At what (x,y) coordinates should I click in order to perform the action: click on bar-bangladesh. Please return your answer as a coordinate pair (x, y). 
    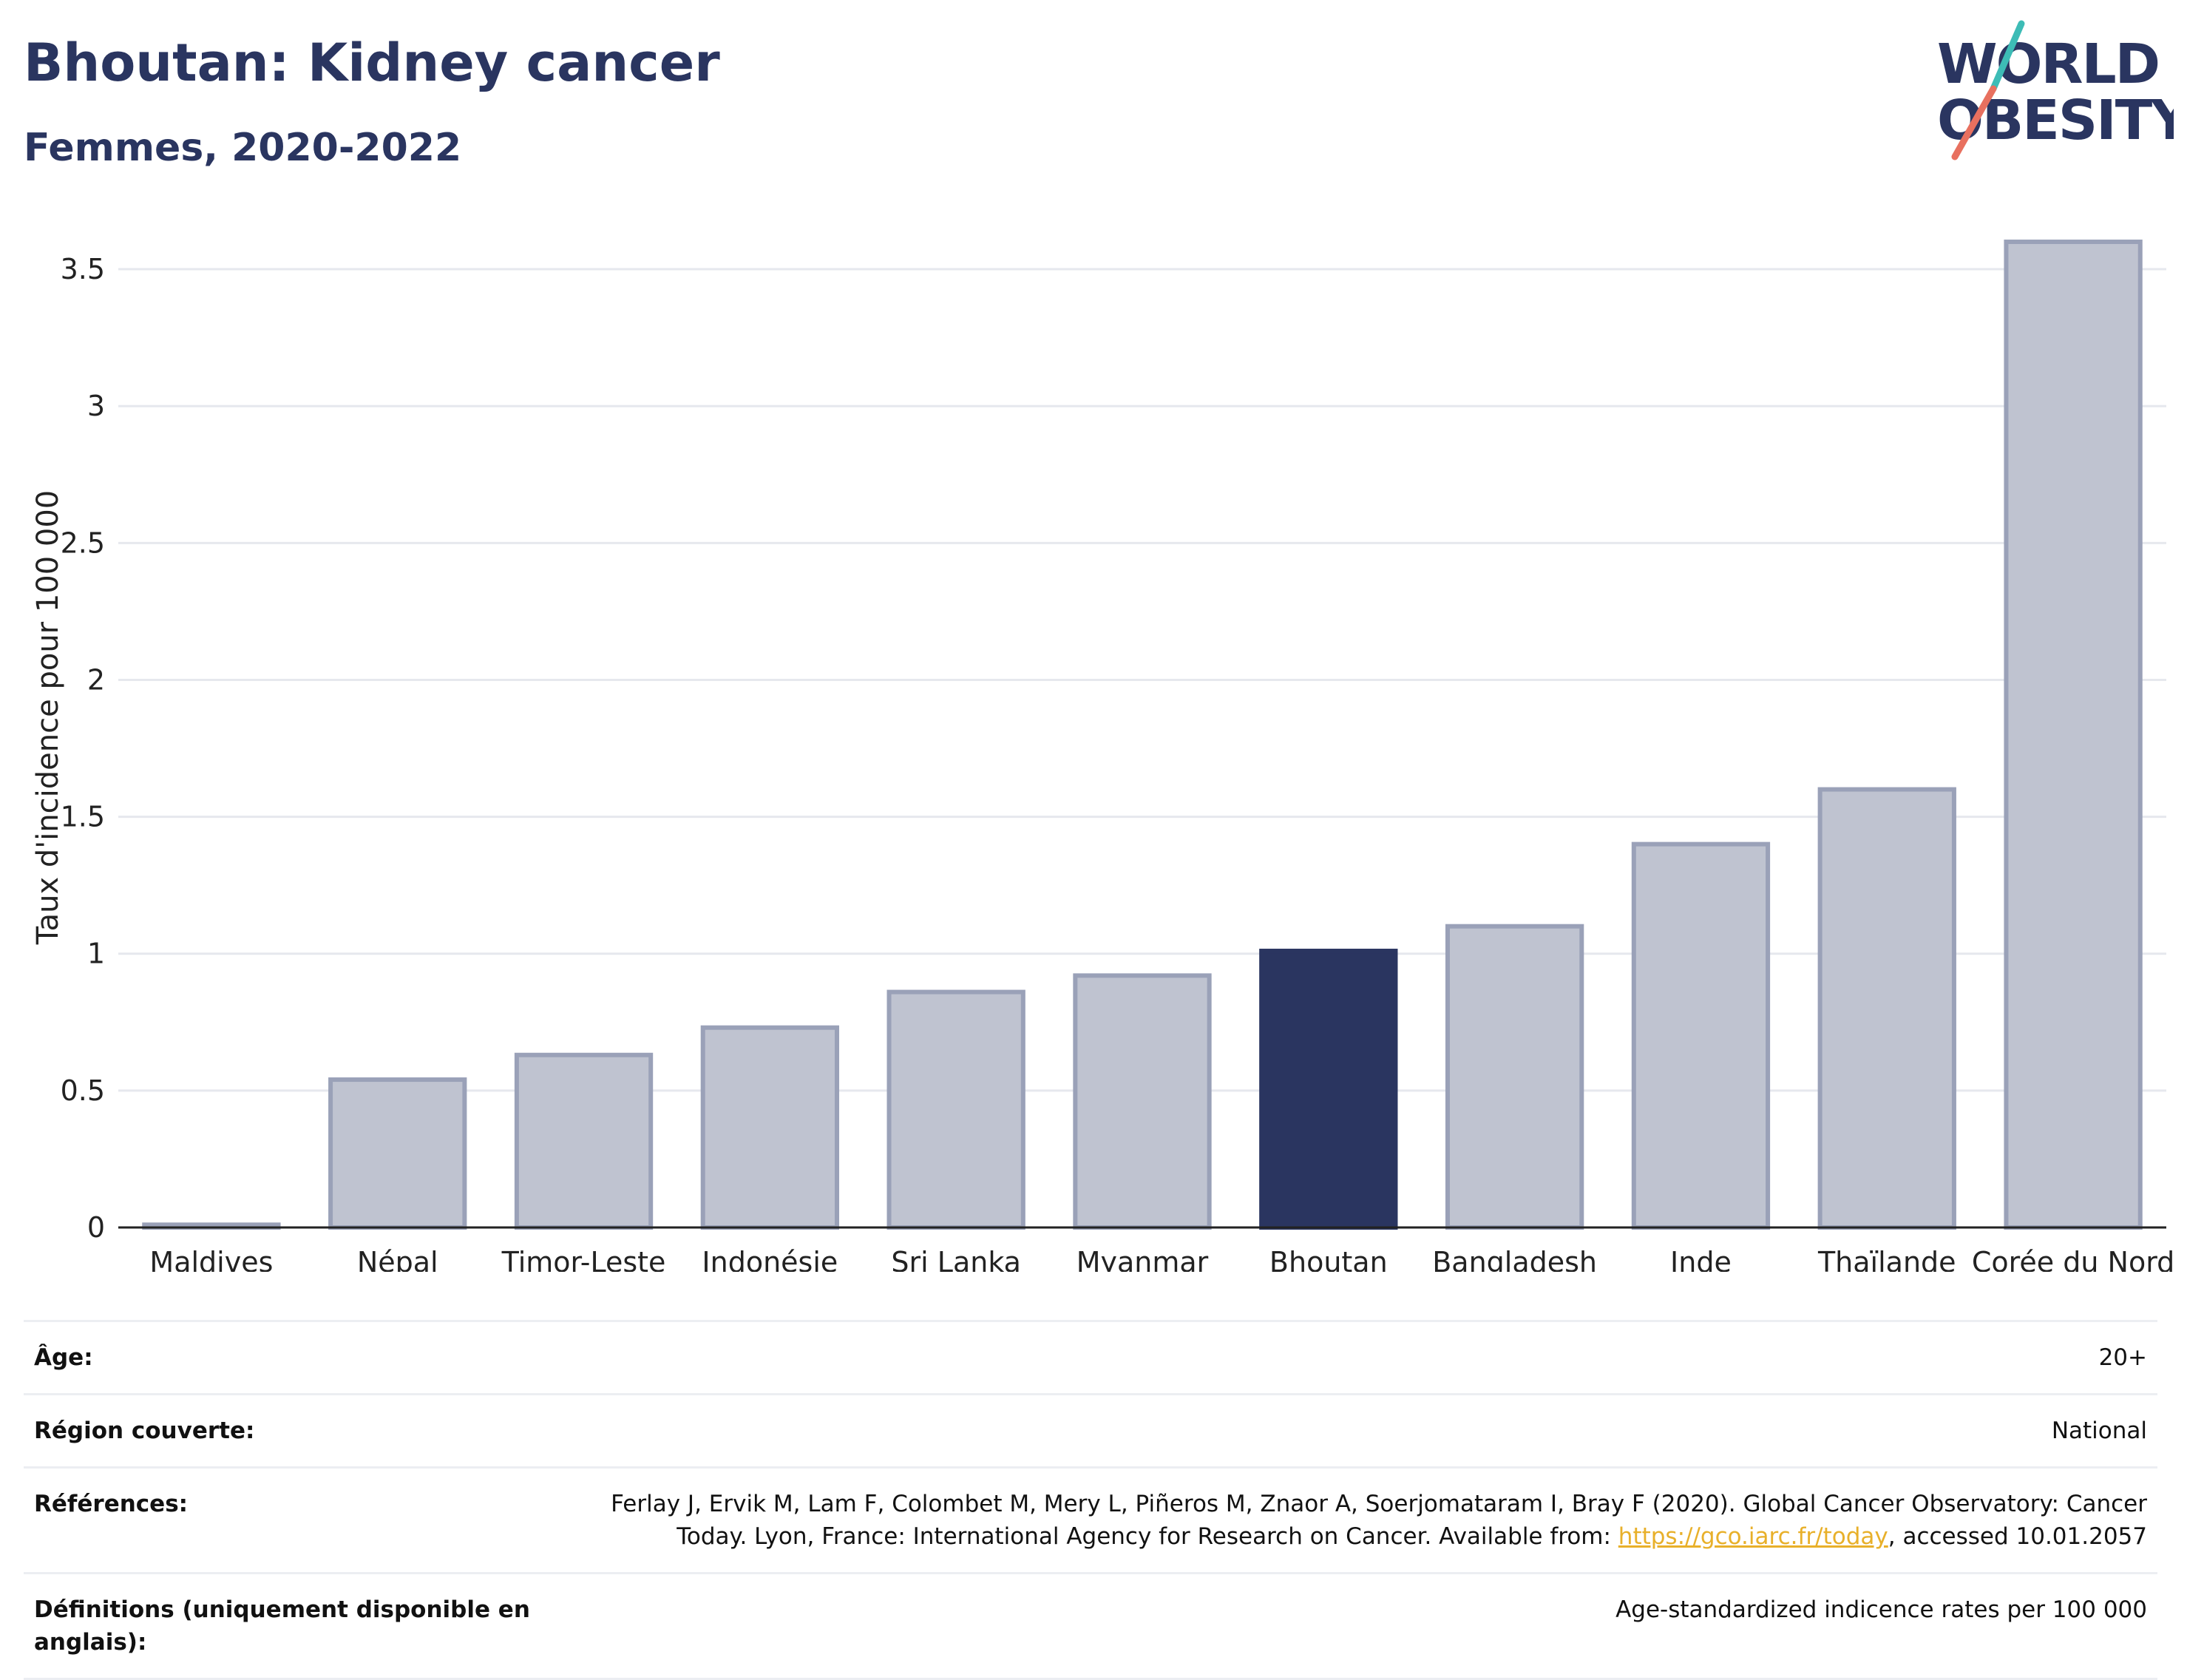
    Looking at the image, I should click on (1514, 1077).